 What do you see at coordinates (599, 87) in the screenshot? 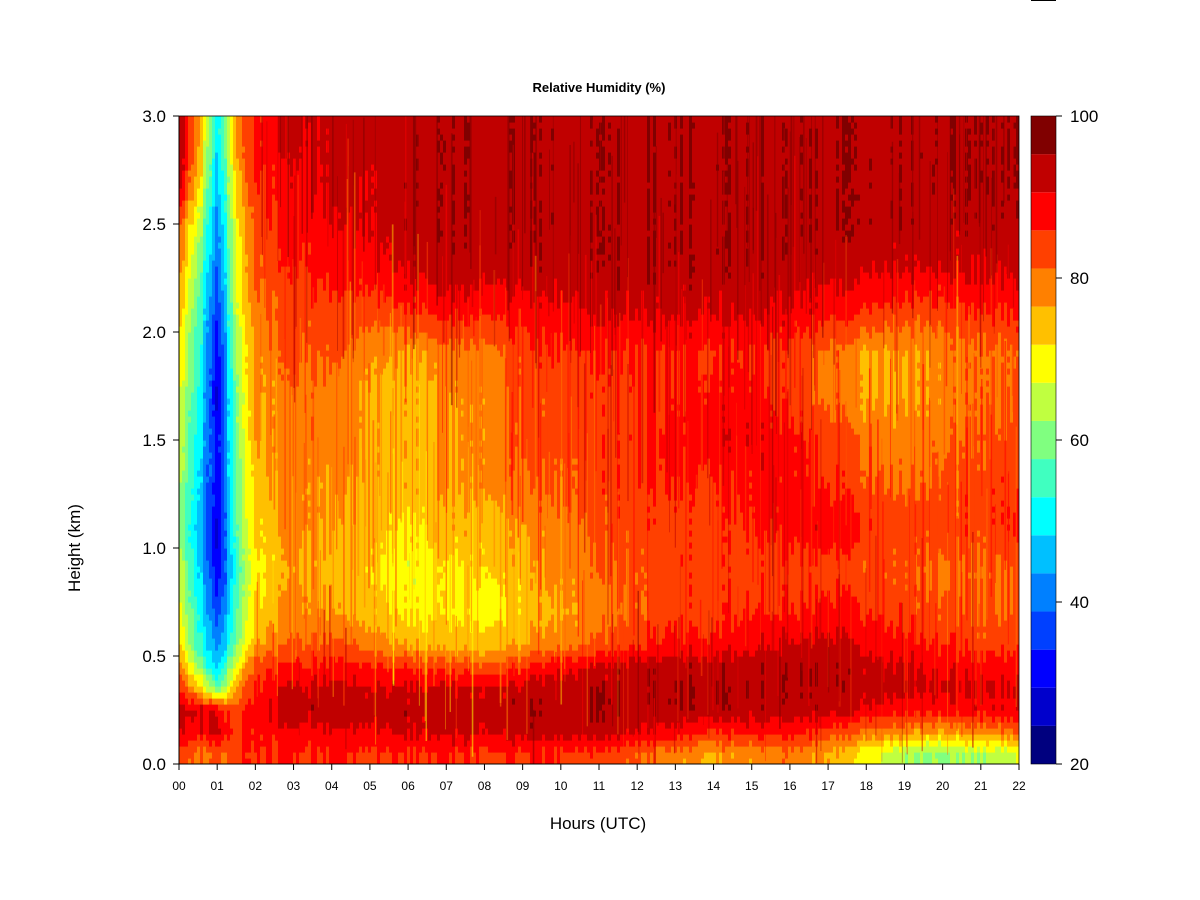
I see `chart-title: Relative Humidity (%)` at bounding box center [599, 87].